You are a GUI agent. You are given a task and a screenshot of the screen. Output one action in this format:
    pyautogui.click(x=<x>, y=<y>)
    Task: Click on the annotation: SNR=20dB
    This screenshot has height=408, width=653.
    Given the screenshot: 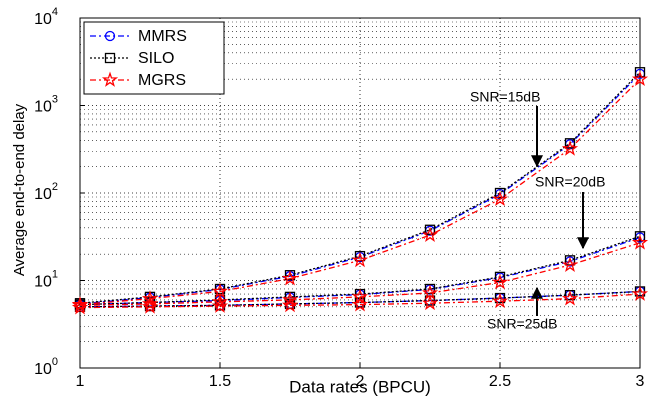 What is the action you would take?
    pyautogui.click(x=570, y=182)
    